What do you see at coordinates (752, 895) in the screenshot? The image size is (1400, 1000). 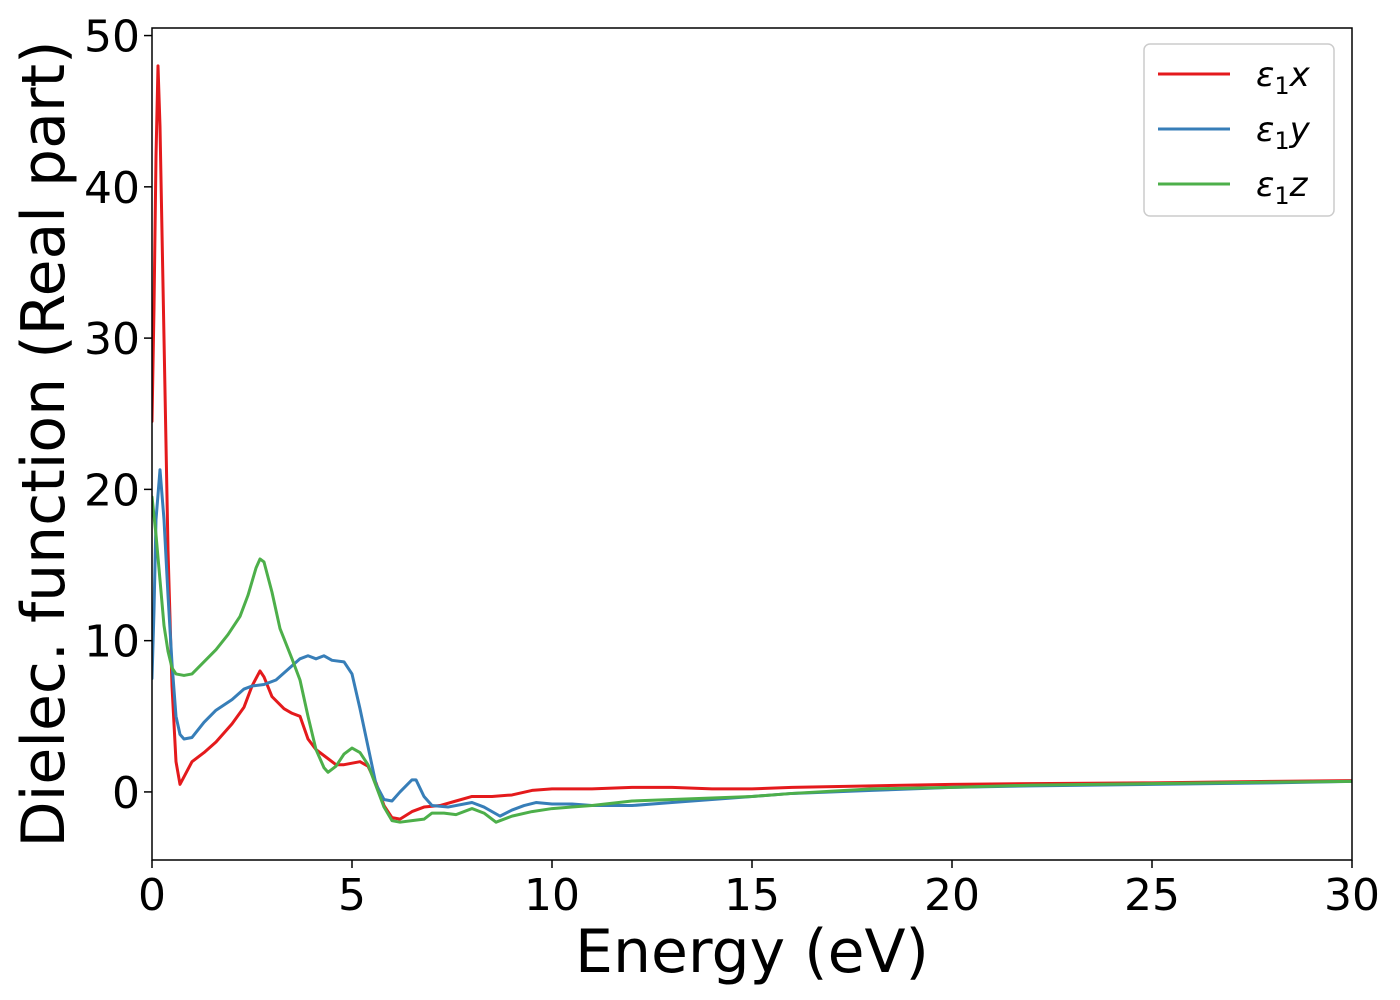 I see `x-tick-label: 15` at bounding box center [752, 895].